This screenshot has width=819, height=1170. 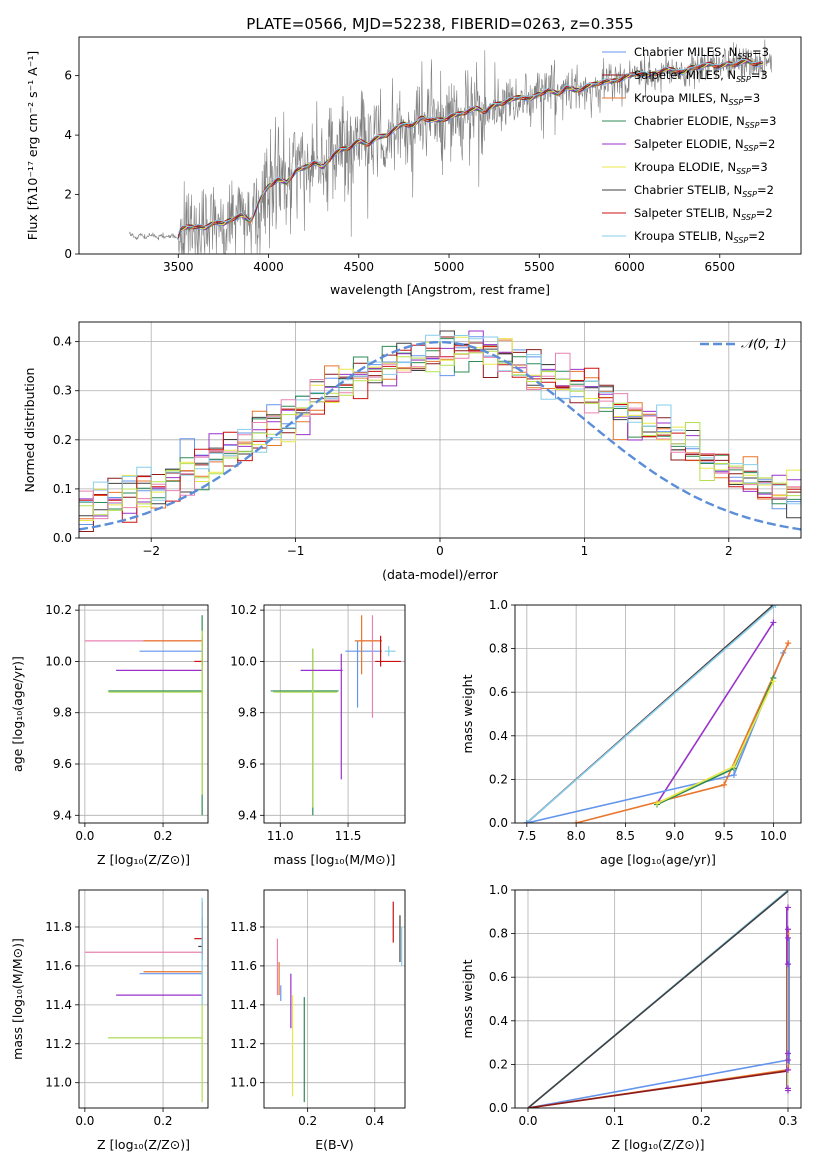 What do you see at coordinates (17, 714) in the screenshot?
I see `y-axis-label: age [log₁₀(age/yr)]` at bounding box center [17, 714].